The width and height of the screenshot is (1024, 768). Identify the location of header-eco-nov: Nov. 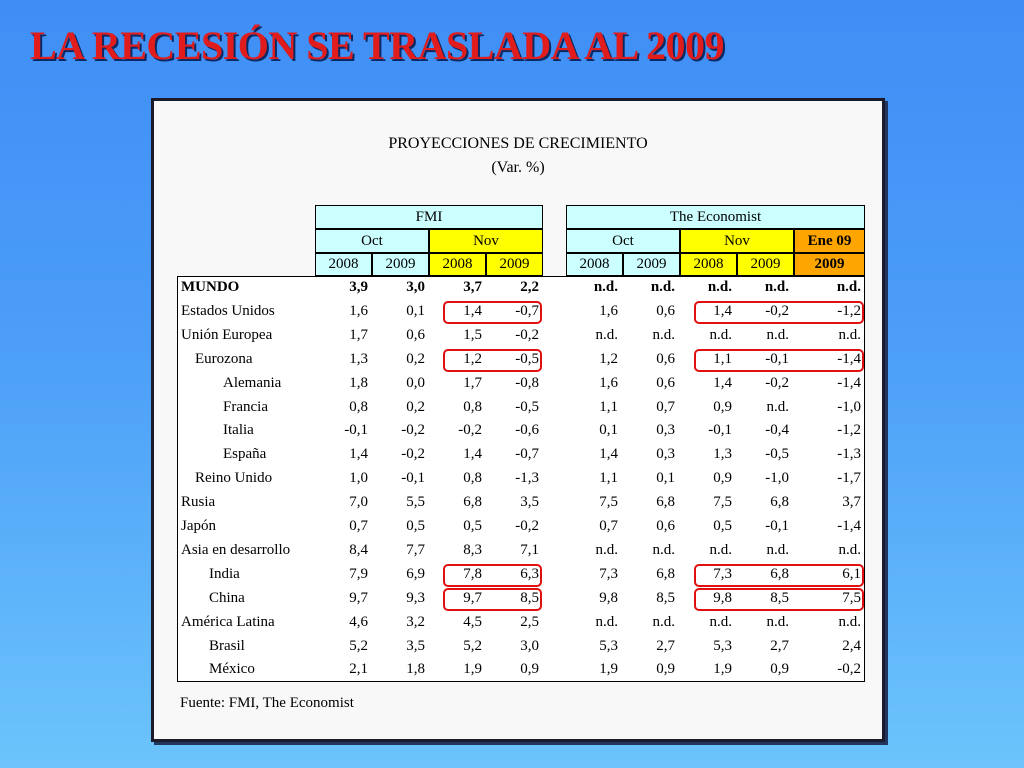
(737, 241).